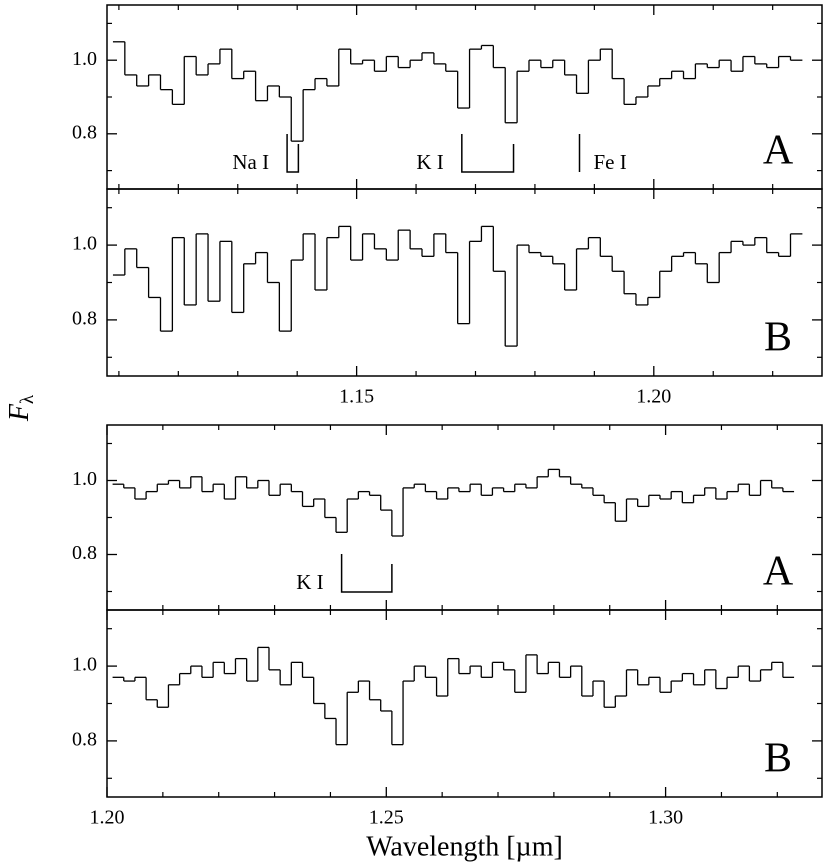 This screenshot has height=867, width=830. Describe the element at coordinates (19, 412) in the screenshot. I see `y-label-main: F` at that location.